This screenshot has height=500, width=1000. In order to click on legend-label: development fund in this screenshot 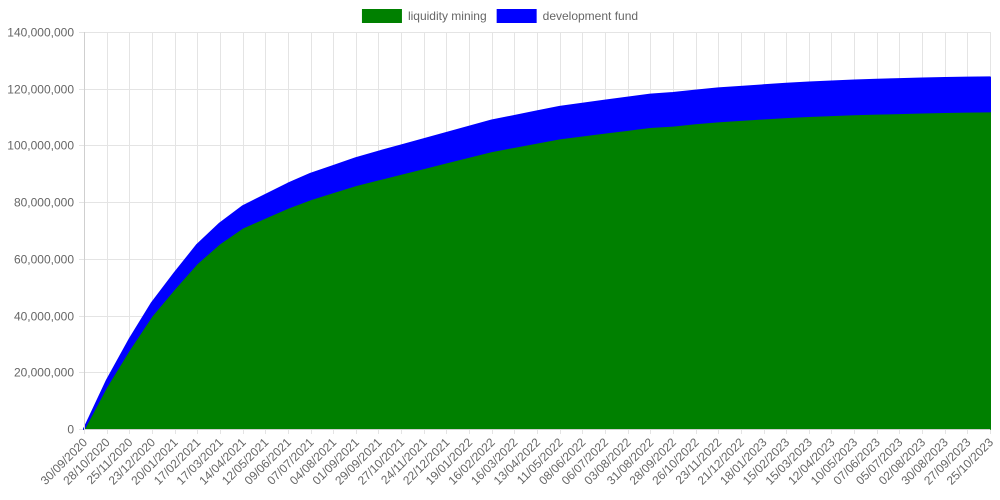, I will do `click(590, 16)`.